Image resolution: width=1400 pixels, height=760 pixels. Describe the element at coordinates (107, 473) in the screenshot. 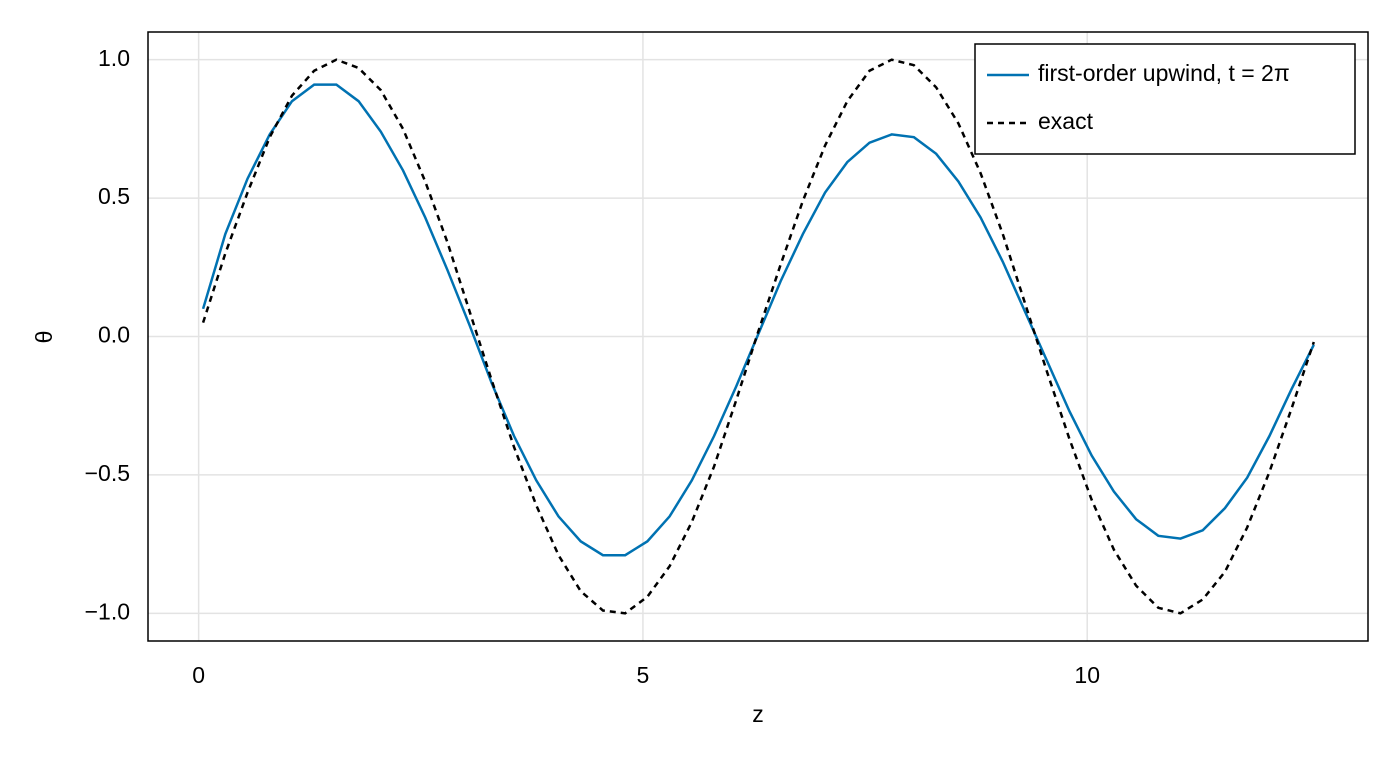

I see `y-tick-label: −0.5` at that location.